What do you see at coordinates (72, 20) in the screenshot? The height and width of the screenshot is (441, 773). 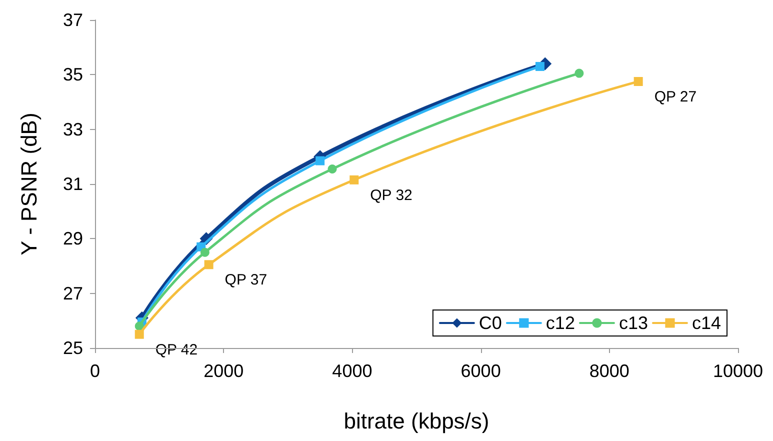 I see `y-tick-label: 37` at bounding box center [72, 20].